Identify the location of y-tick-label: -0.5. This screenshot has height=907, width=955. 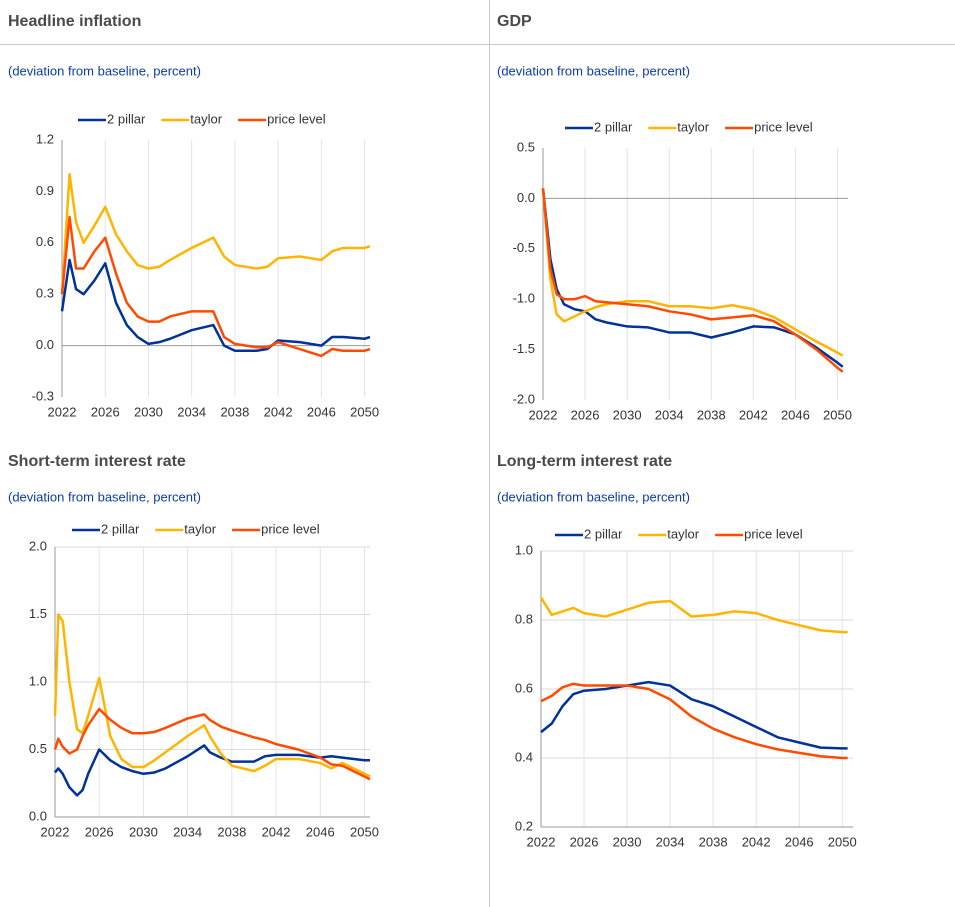
(524, 247).